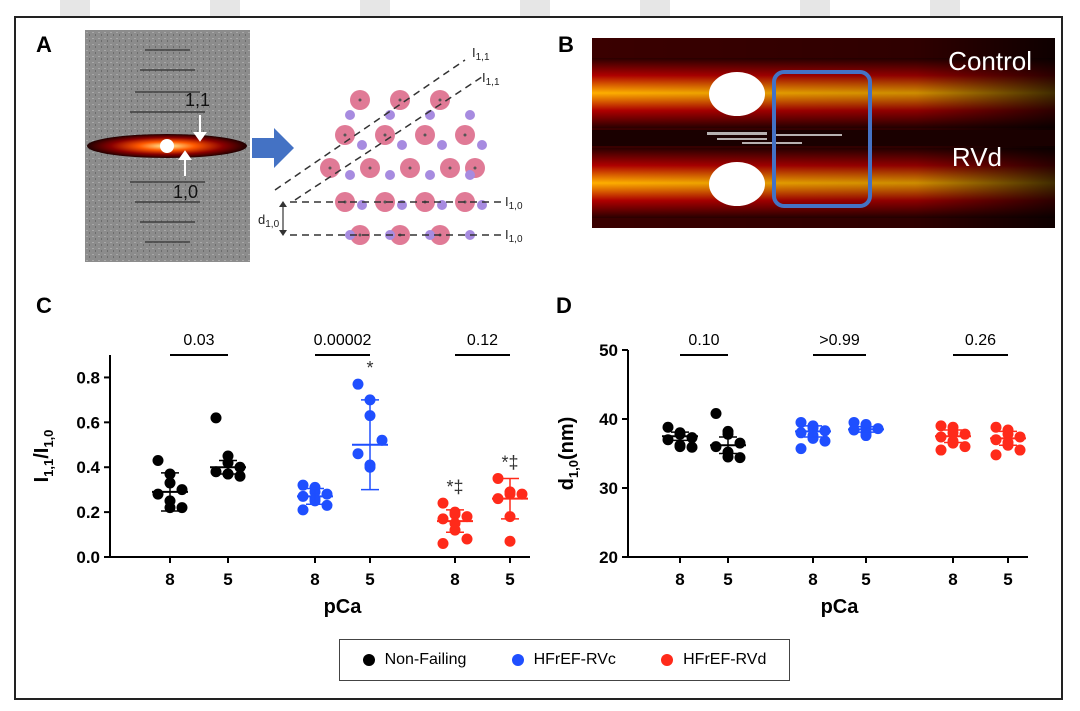  What do you see at coordinates (88, 467) in the screenshot?
I see `y-tick-label: 0.4` at bounding box center [88, 467].